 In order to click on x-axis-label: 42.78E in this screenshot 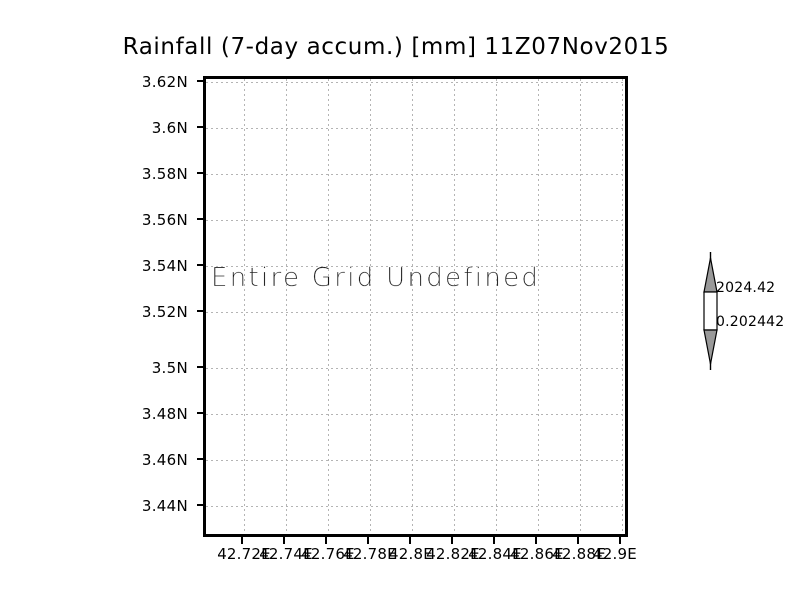, I will do `click(370, 554)`.